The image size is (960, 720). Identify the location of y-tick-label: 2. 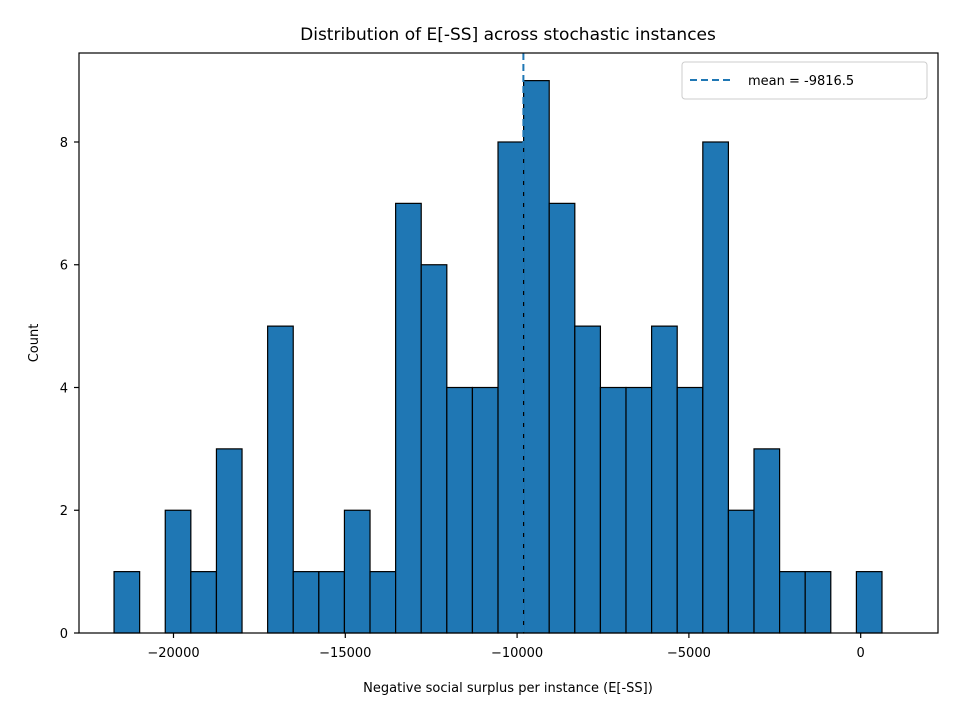
(64, 511).